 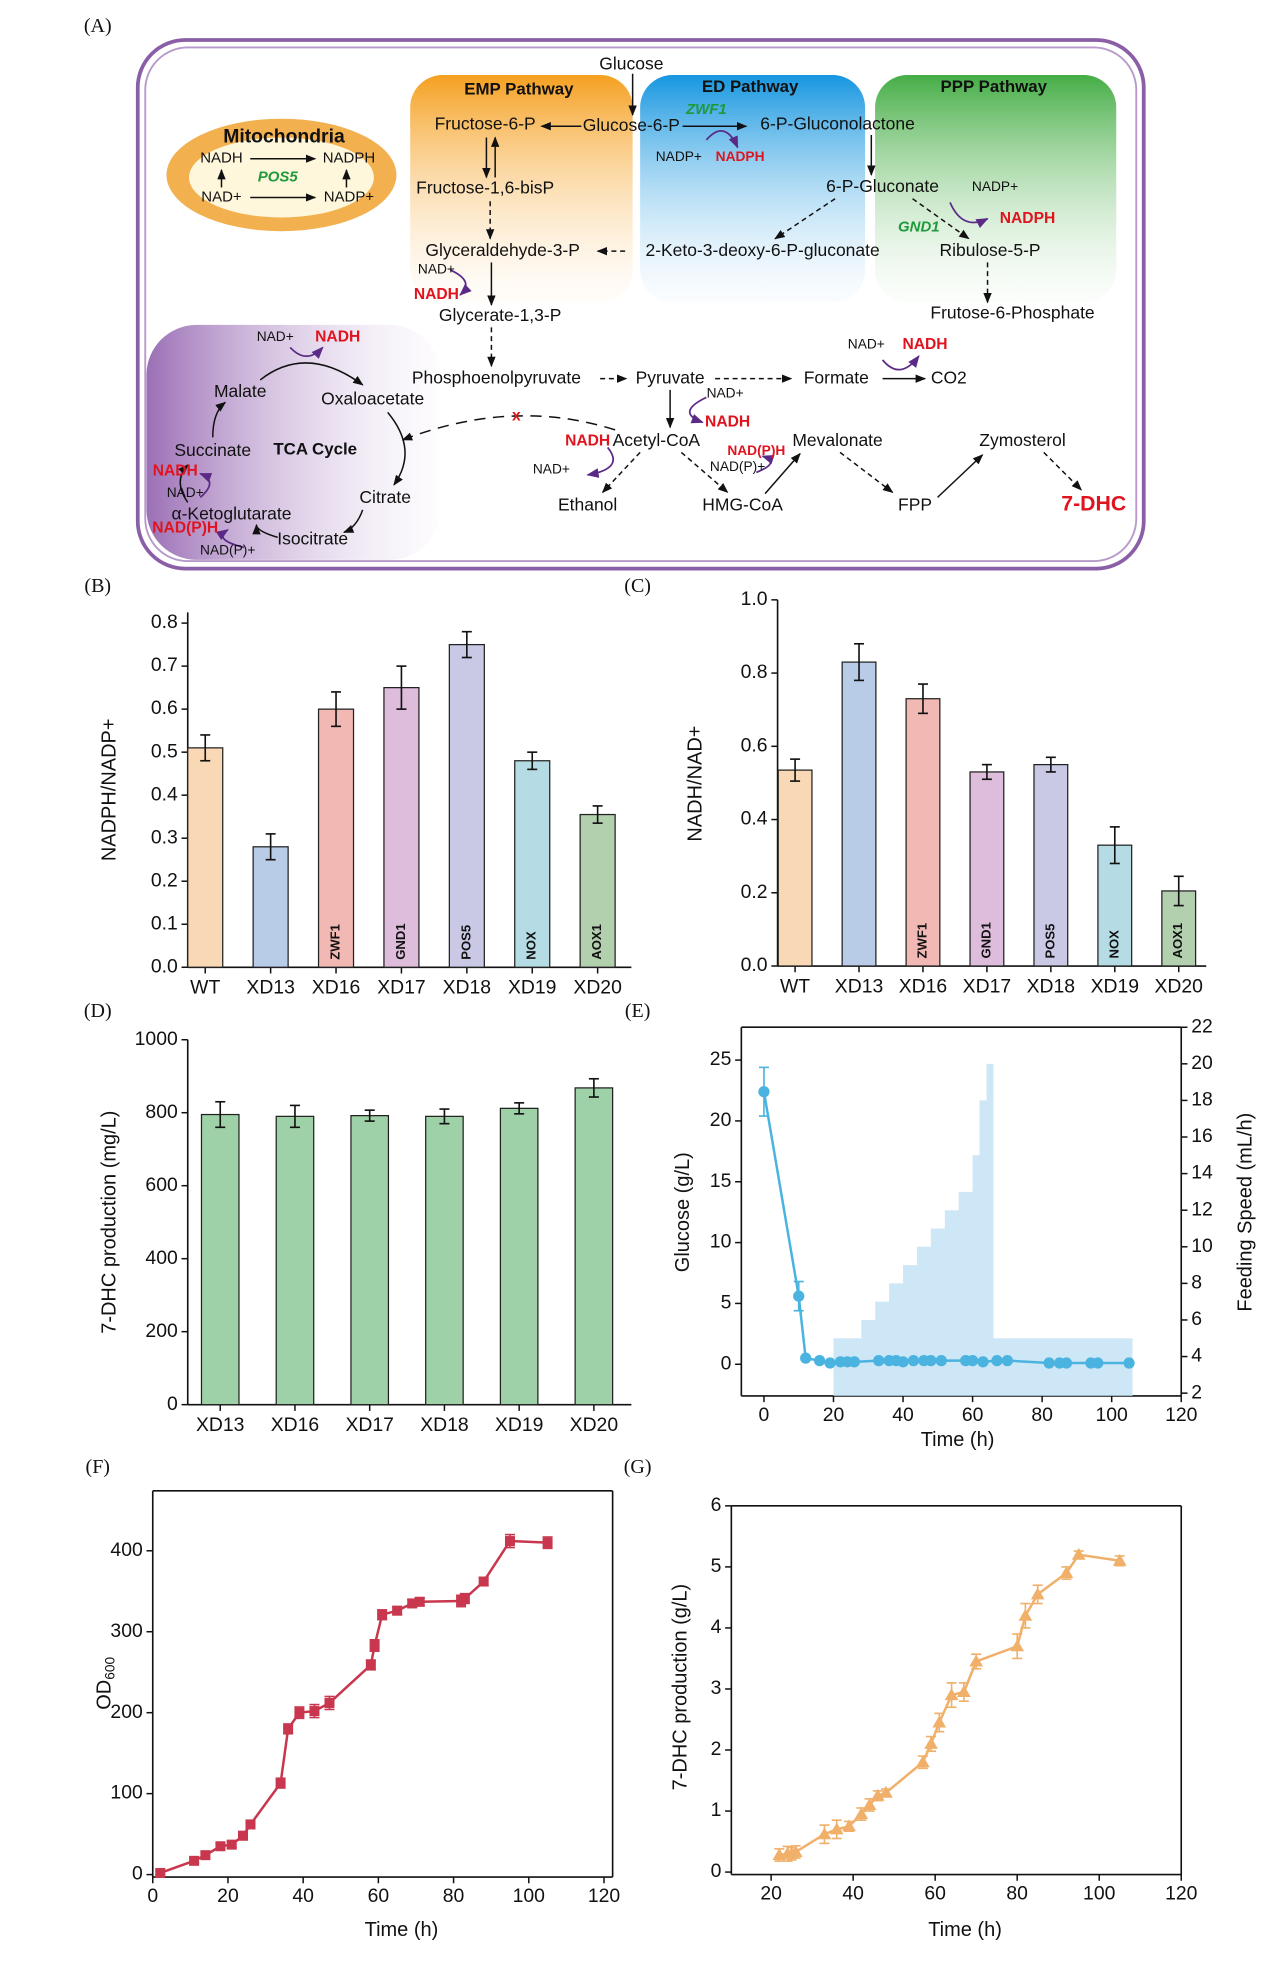 What do you see at coordinates (754, 965) in the screenshot?
I see `y-tick-label: 0.0` at bounding box center [754, 965].